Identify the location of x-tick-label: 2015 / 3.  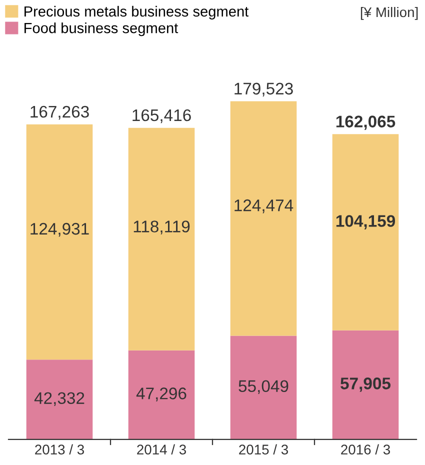
(263, 449).